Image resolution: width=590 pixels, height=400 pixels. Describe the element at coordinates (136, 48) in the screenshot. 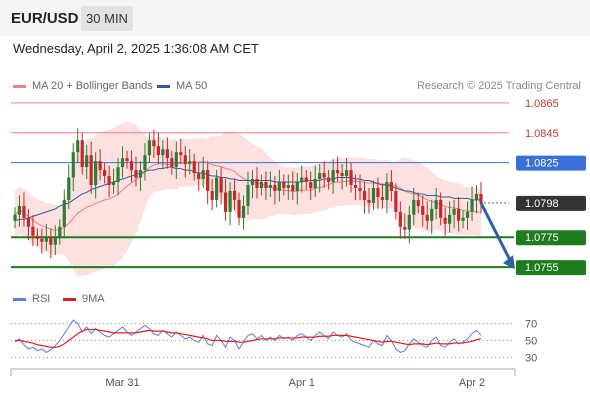

I see `timestamp: Wednesday, April 2, 2025 1:36:08 AM CET` at that location.